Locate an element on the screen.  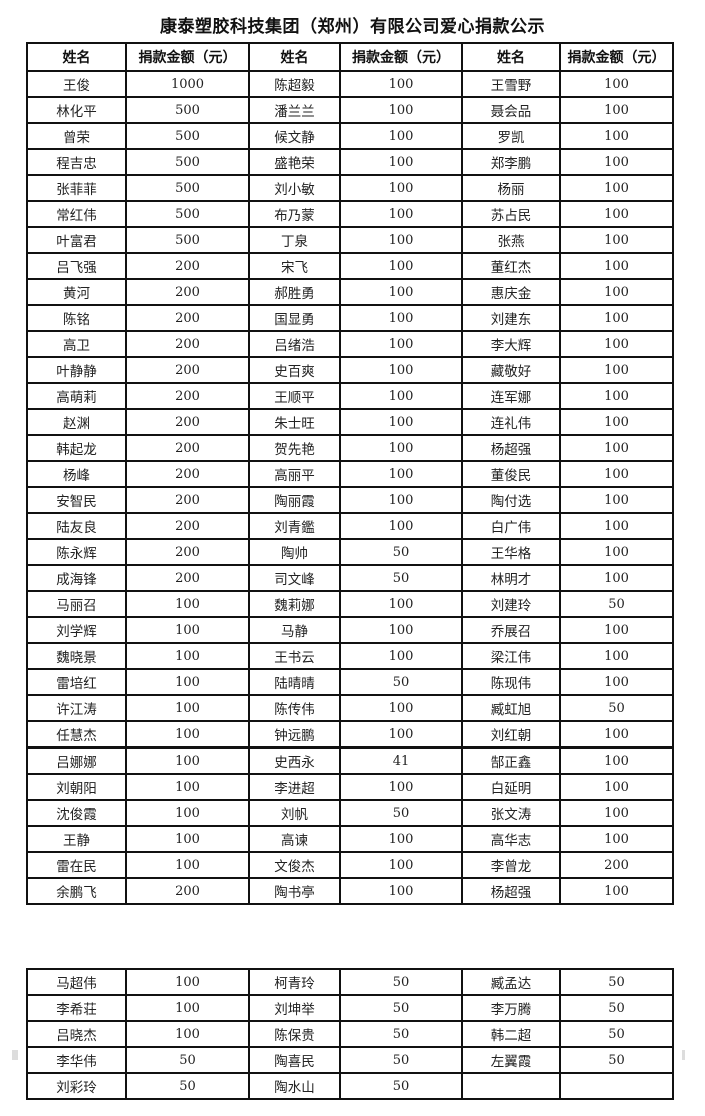
donor-name-cell: 苏占民 is located at coordinates (511, 214).